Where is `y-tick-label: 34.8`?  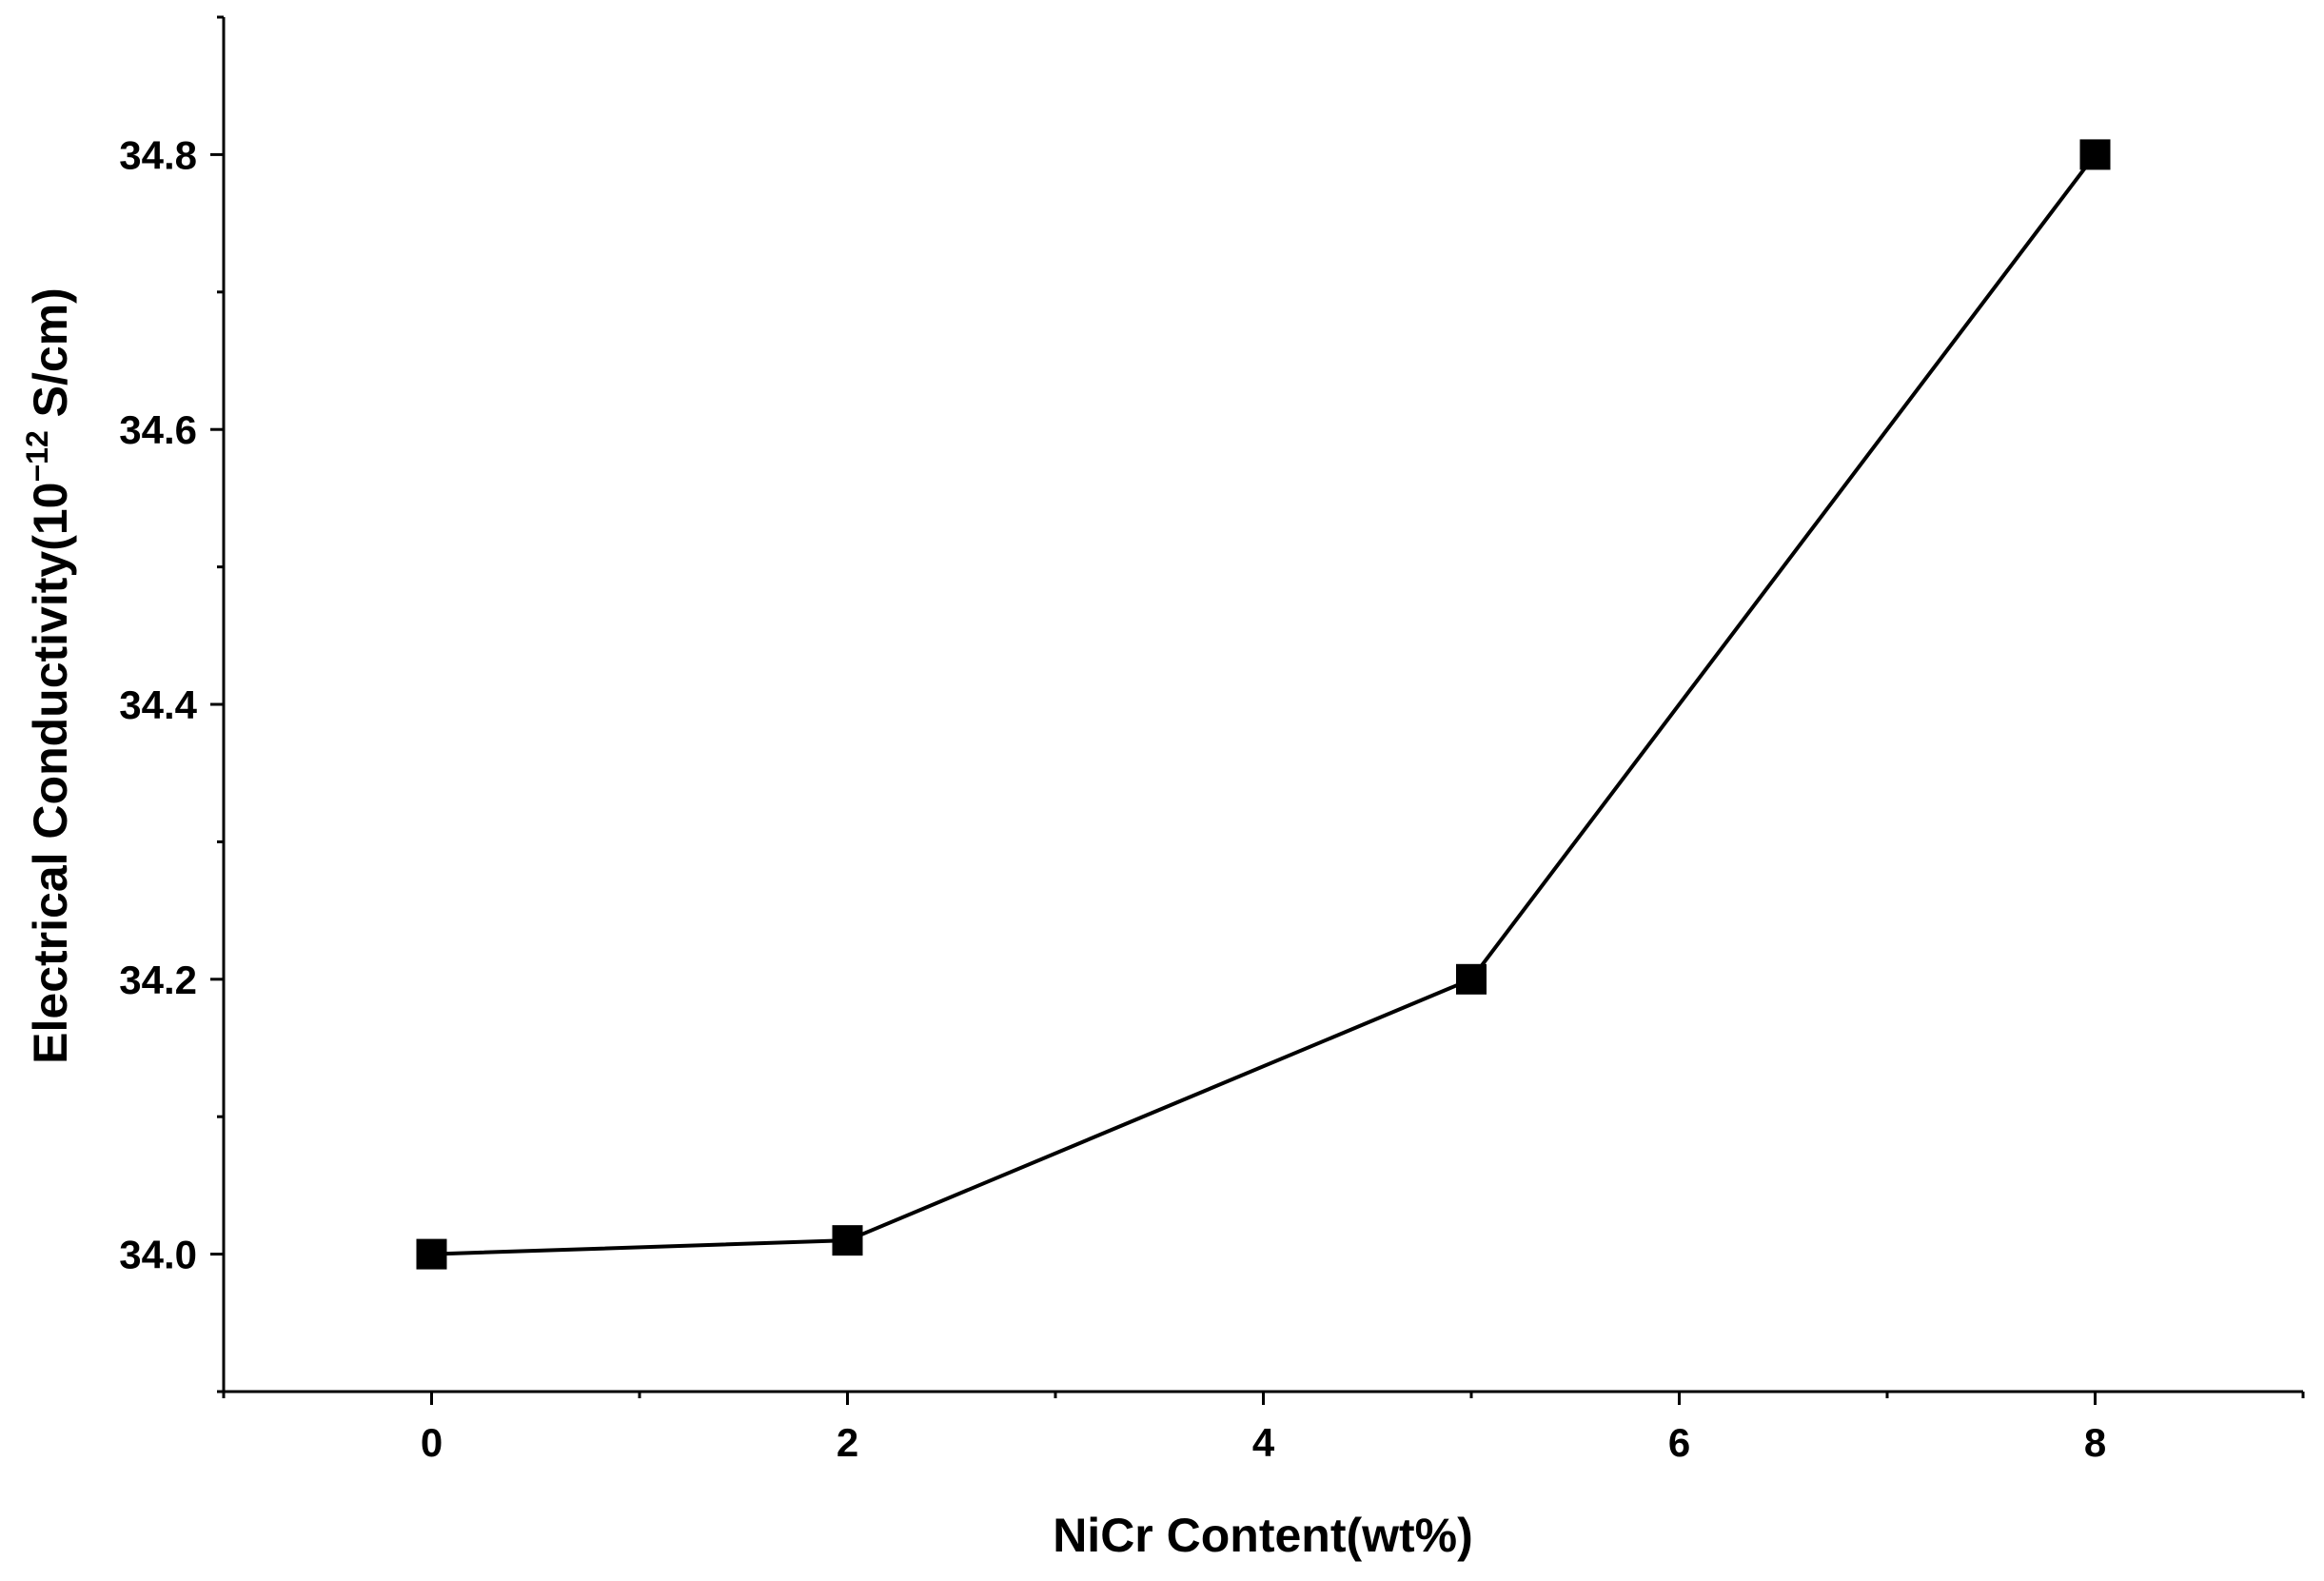
y-tick-label: 34.8 is located at coordinates (158, 154).